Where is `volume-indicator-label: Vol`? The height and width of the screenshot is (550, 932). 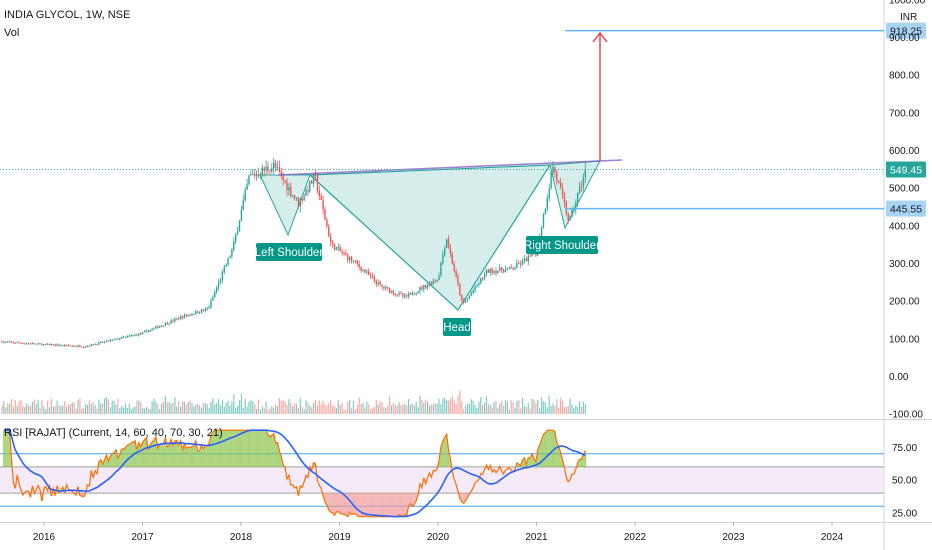 volume-indicator-label: Vol is located at coordinates (12, 33).